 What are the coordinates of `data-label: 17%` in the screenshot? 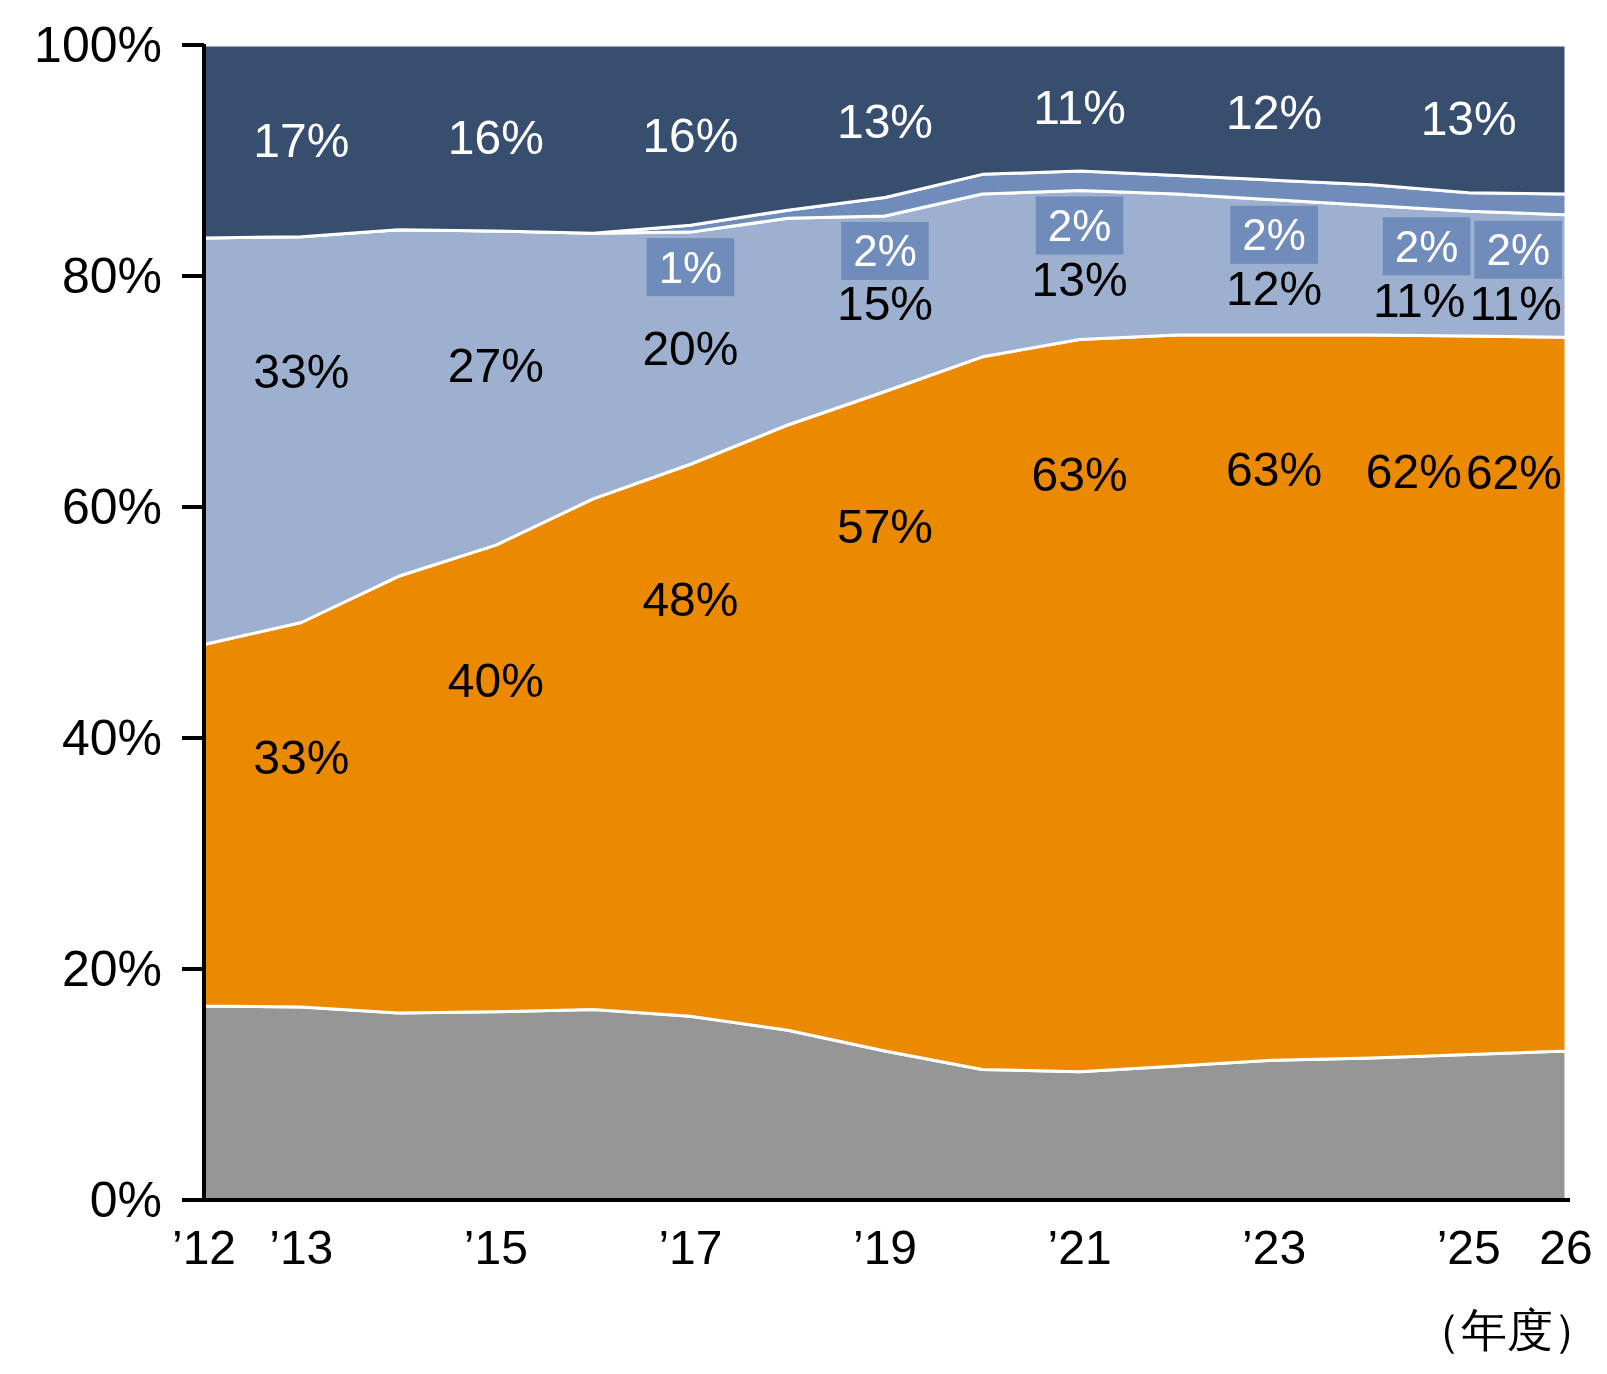 It's located at (301, 141).